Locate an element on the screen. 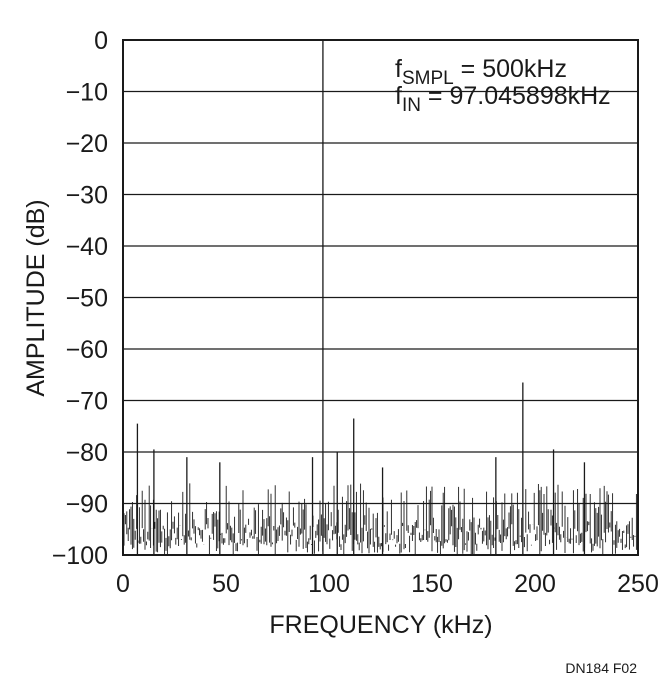 The image size is (672, 687). noise-floor-trace is located at coordinates (380, 519).